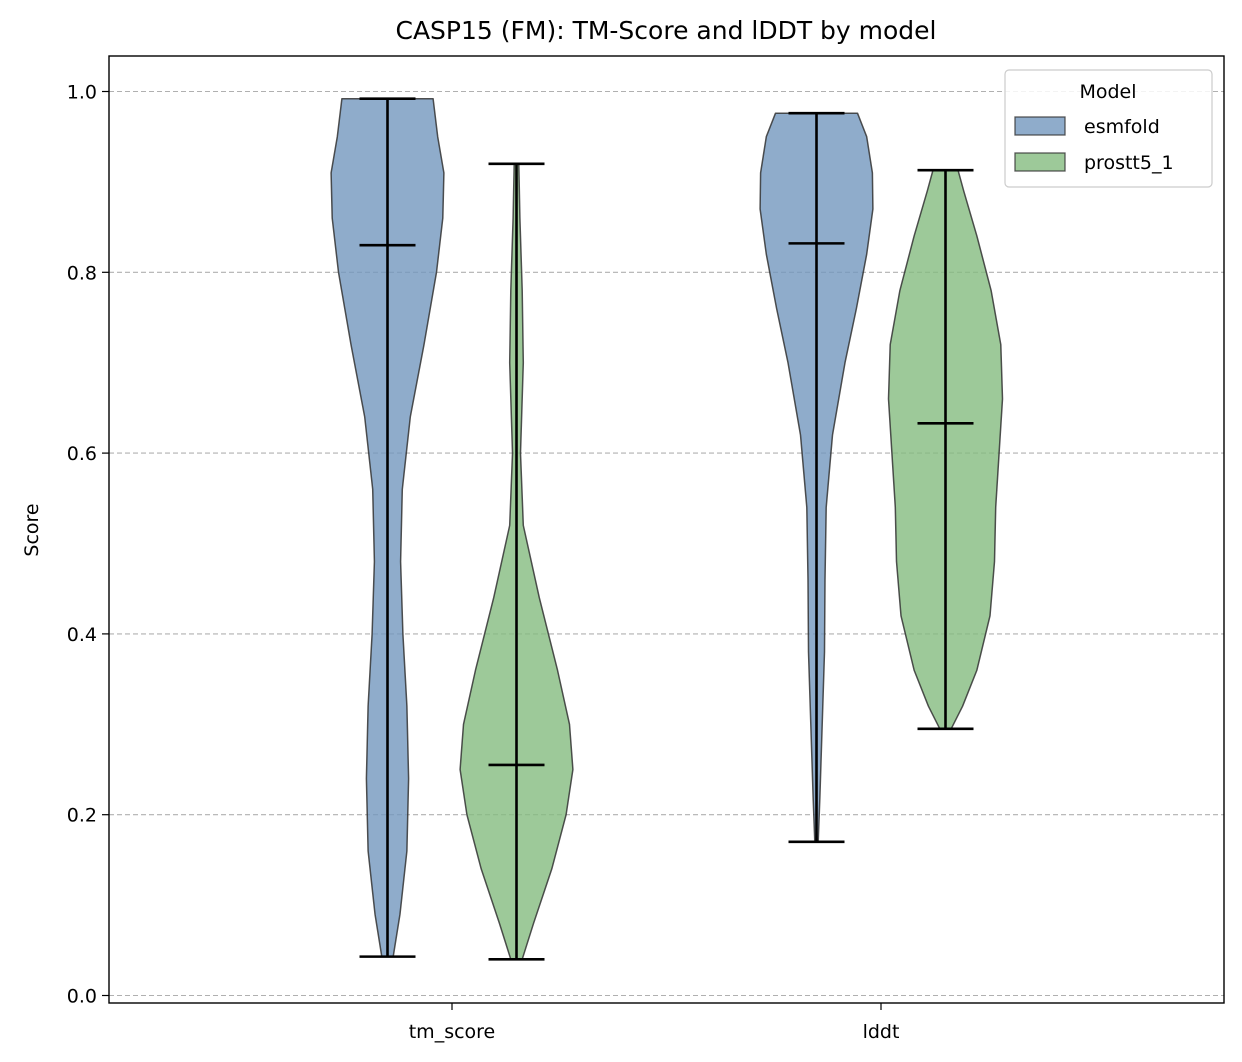  Describe the element at coordinates (82, 635) in the screenshot. I see `y-tick-label-2: 0.4` at that location.